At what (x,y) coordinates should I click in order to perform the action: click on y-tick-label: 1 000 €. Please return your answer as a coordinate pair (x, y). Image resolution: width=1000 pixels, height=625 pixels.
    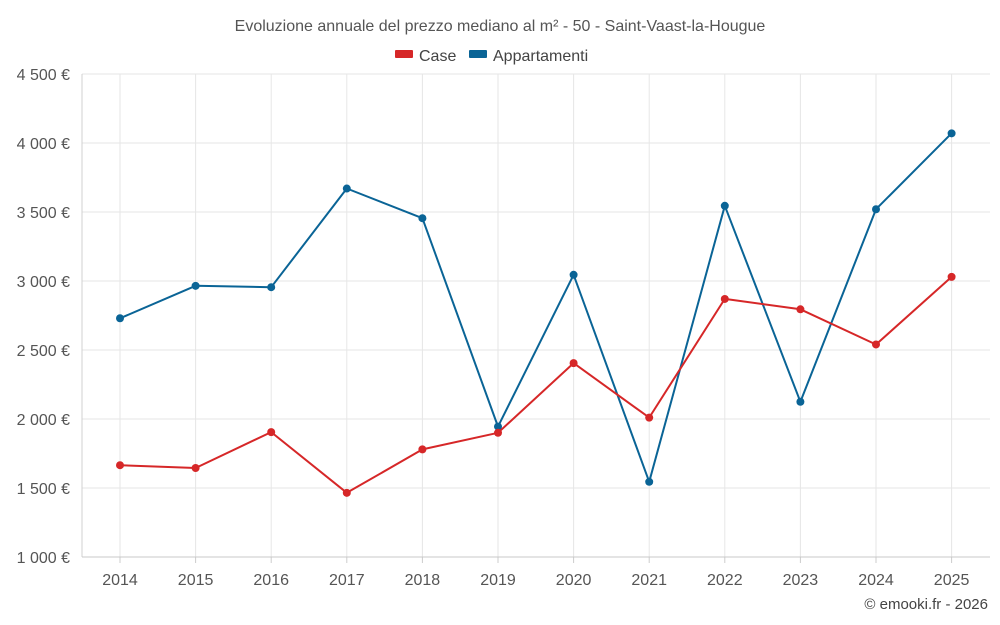
    Looking at the image, I should click on (43, 558).